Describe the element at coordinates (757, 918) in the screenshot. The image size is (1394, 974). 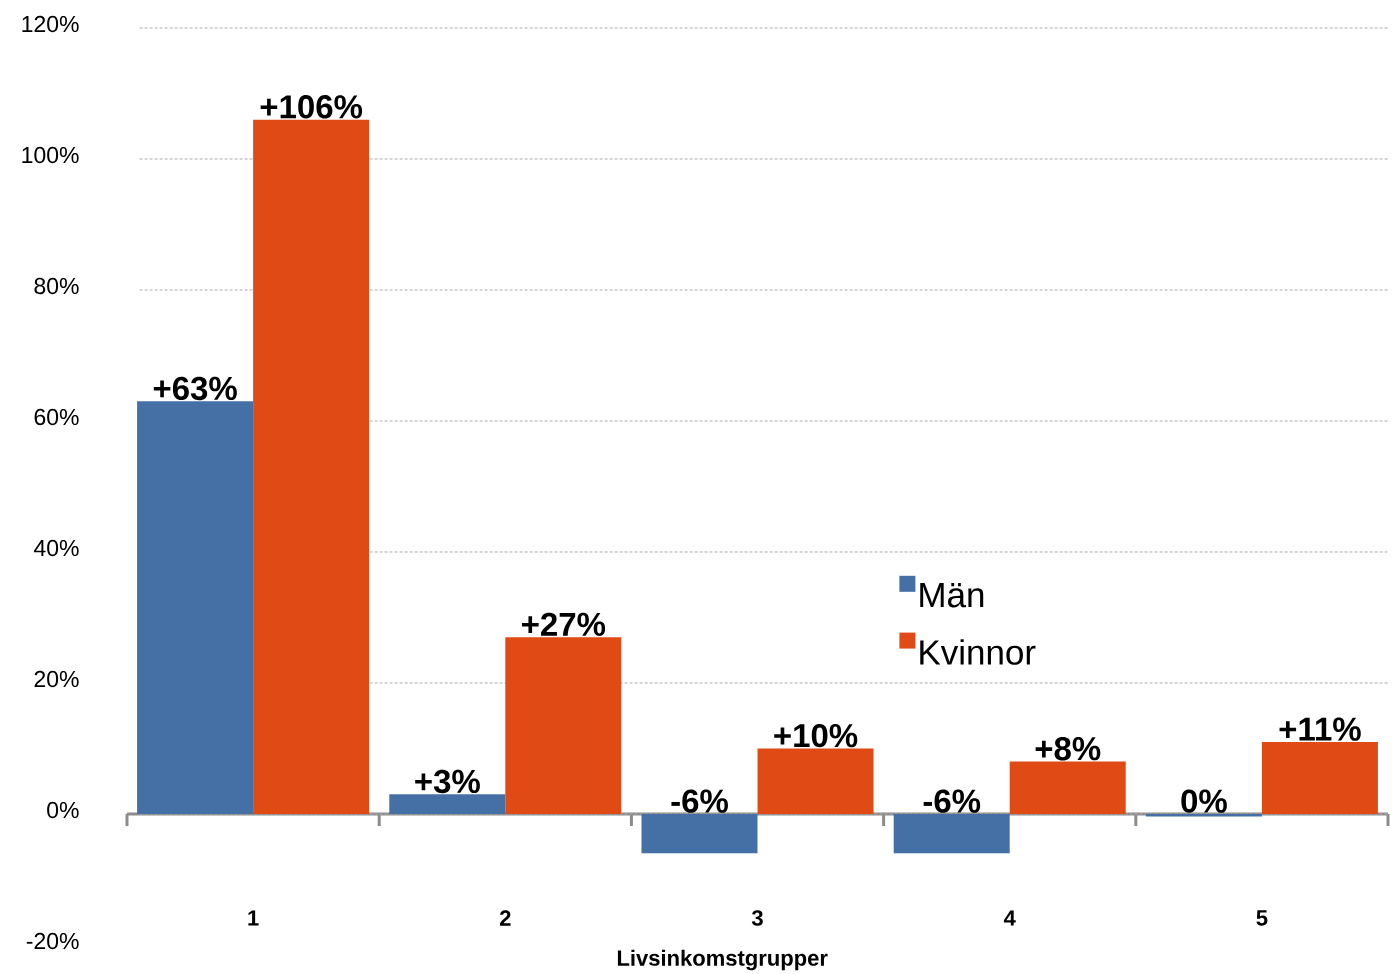
I see `x-tick-label: 3` at that location.